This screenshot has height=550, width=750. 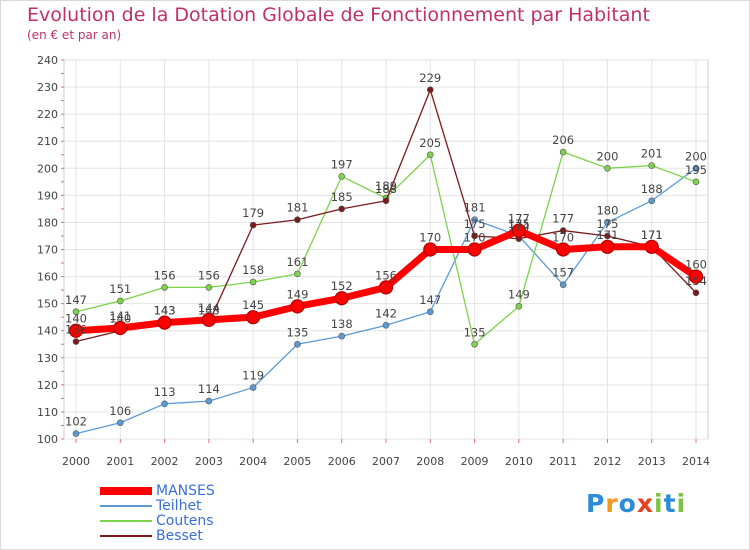 I want to click on x-tick-label: 2000, so click(x=76, y=461).